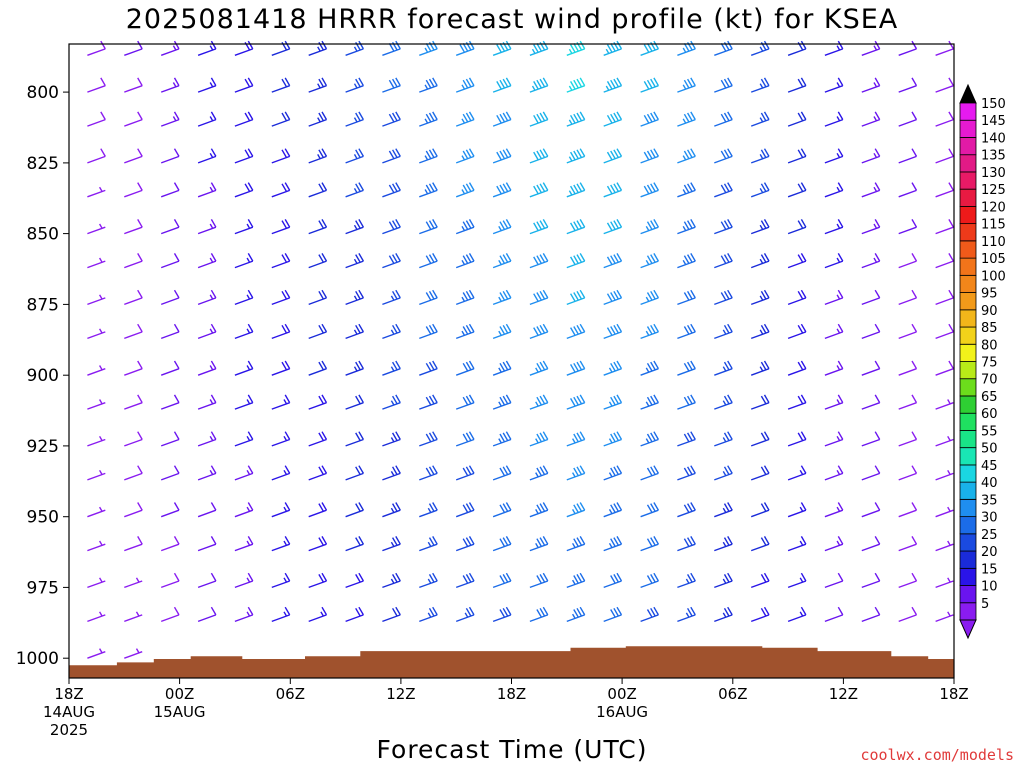  I want to click on colorbar-label: 40, so click(989, 483).